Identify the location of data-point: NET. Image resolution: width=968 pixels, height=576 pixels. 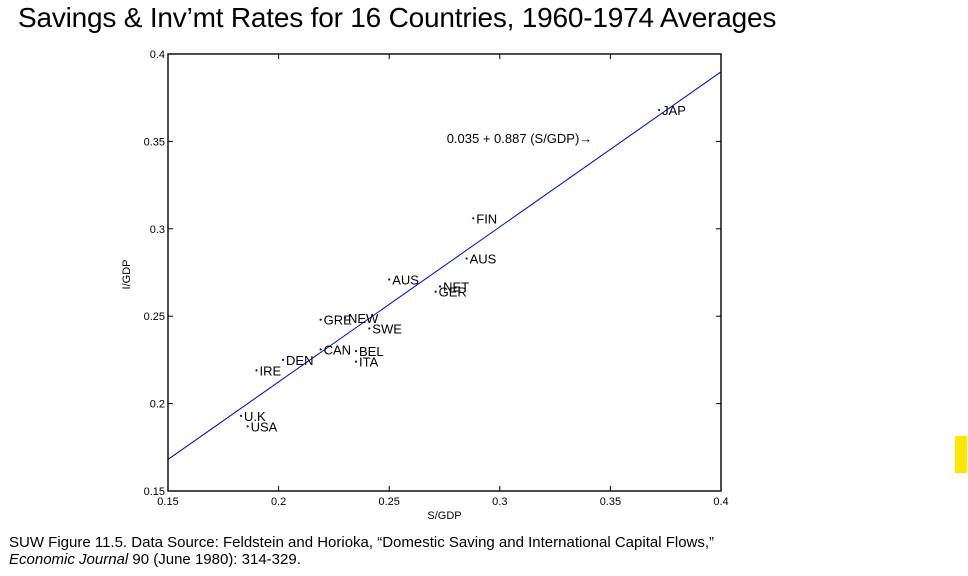
(453, 286).